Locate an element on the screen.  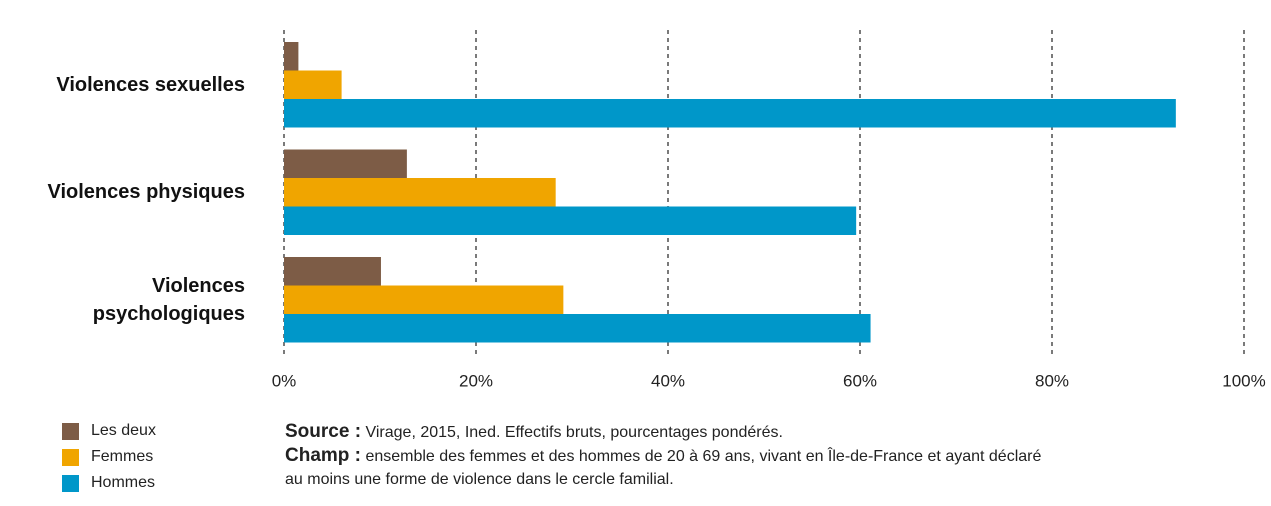
x-tick-label: 0% is located at coordinates (284, 380).